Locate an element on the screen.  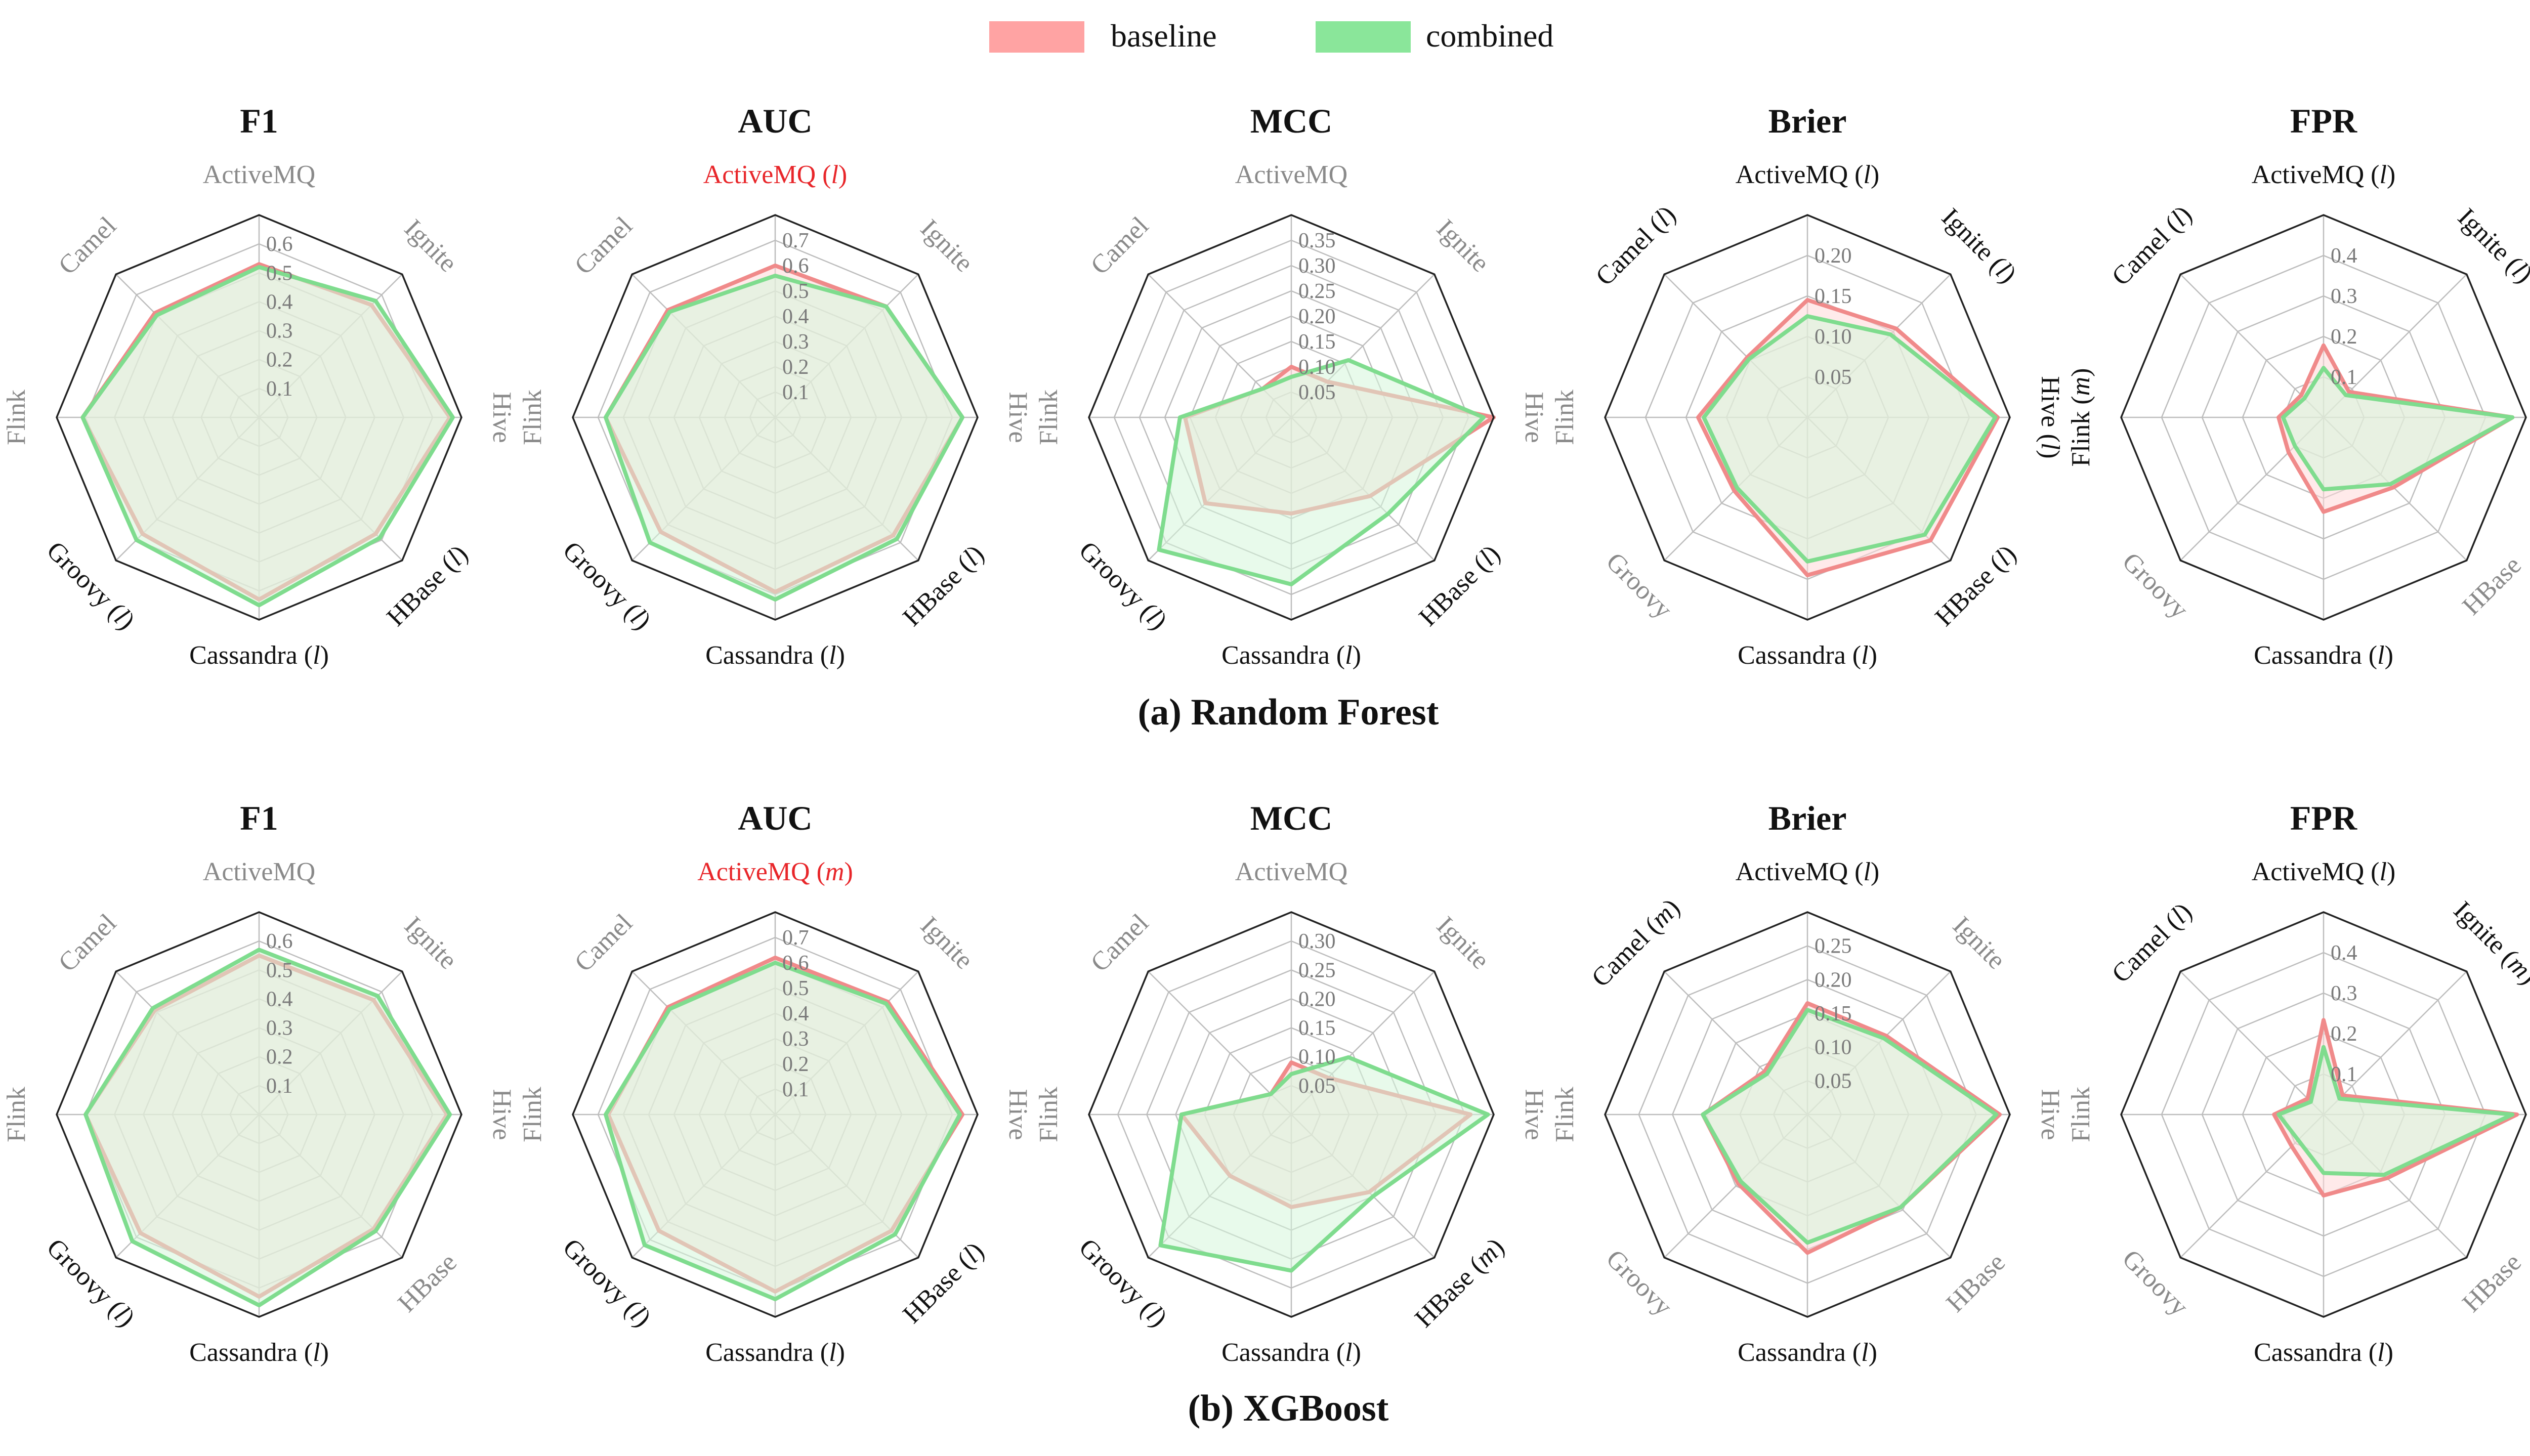
xgb-brier-tick-label: 0.05 is located at coordinates (1833, 1081).